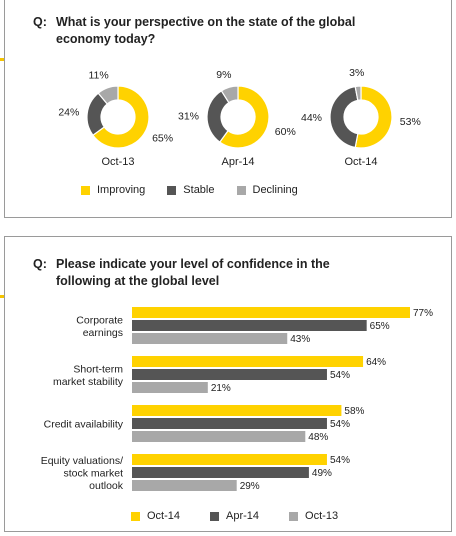 Image resolution: width=456 pixels, height=536 pixels. What do you see at coordinates (410, 122) in the screenshot?
I see `donut-value-label: 53%` at bounding box center [410, 122].